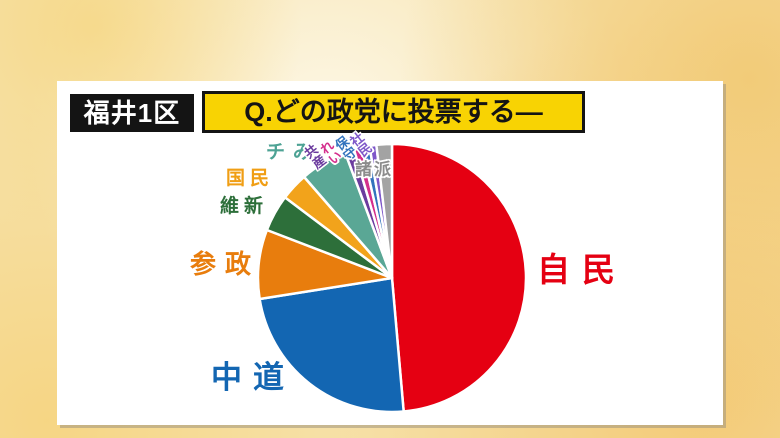 The height and width of the screenshot is (438, 780). What do you see at coordinates (384, 211) in the screenshot?
I see `pie-slice-shoha` at bounding box center [384, 211].